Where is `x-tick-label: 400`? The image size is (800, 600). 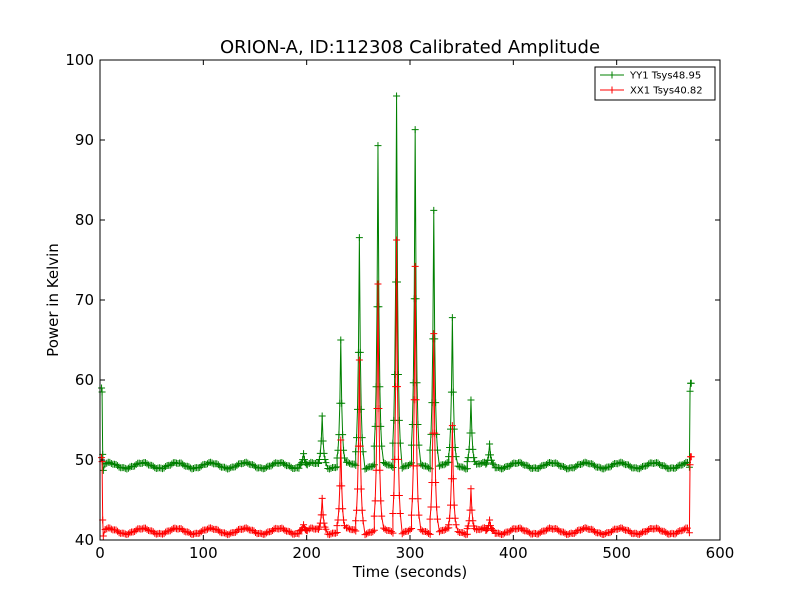
x-tick-label: 400 is located at coordinates (513, 553).